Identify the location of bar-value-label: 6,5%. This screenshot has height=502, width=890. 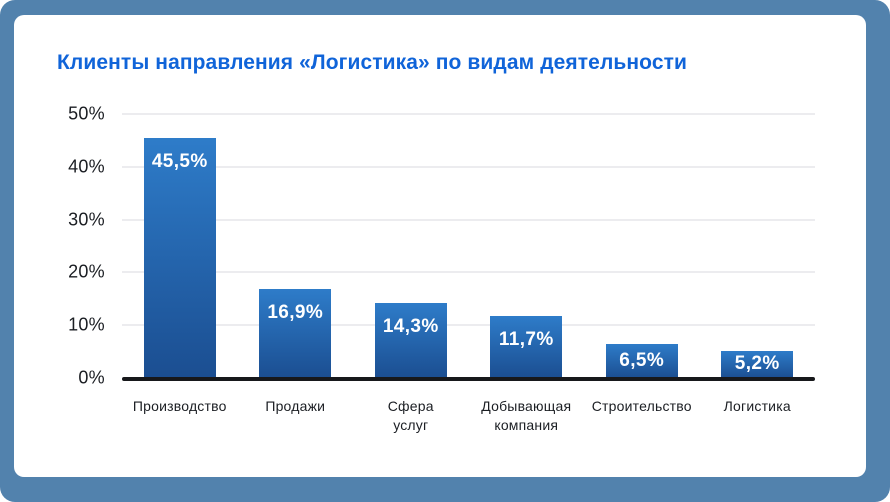
(642, 360).